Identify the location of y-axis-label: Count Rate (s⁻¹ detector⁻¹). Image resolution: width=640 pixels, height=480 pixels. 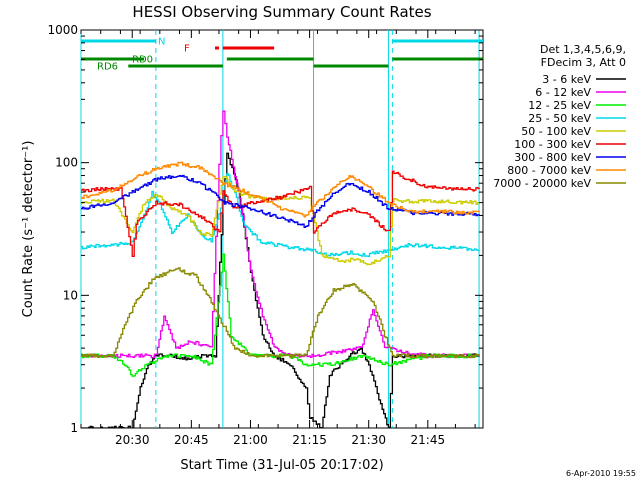
(28, 229).